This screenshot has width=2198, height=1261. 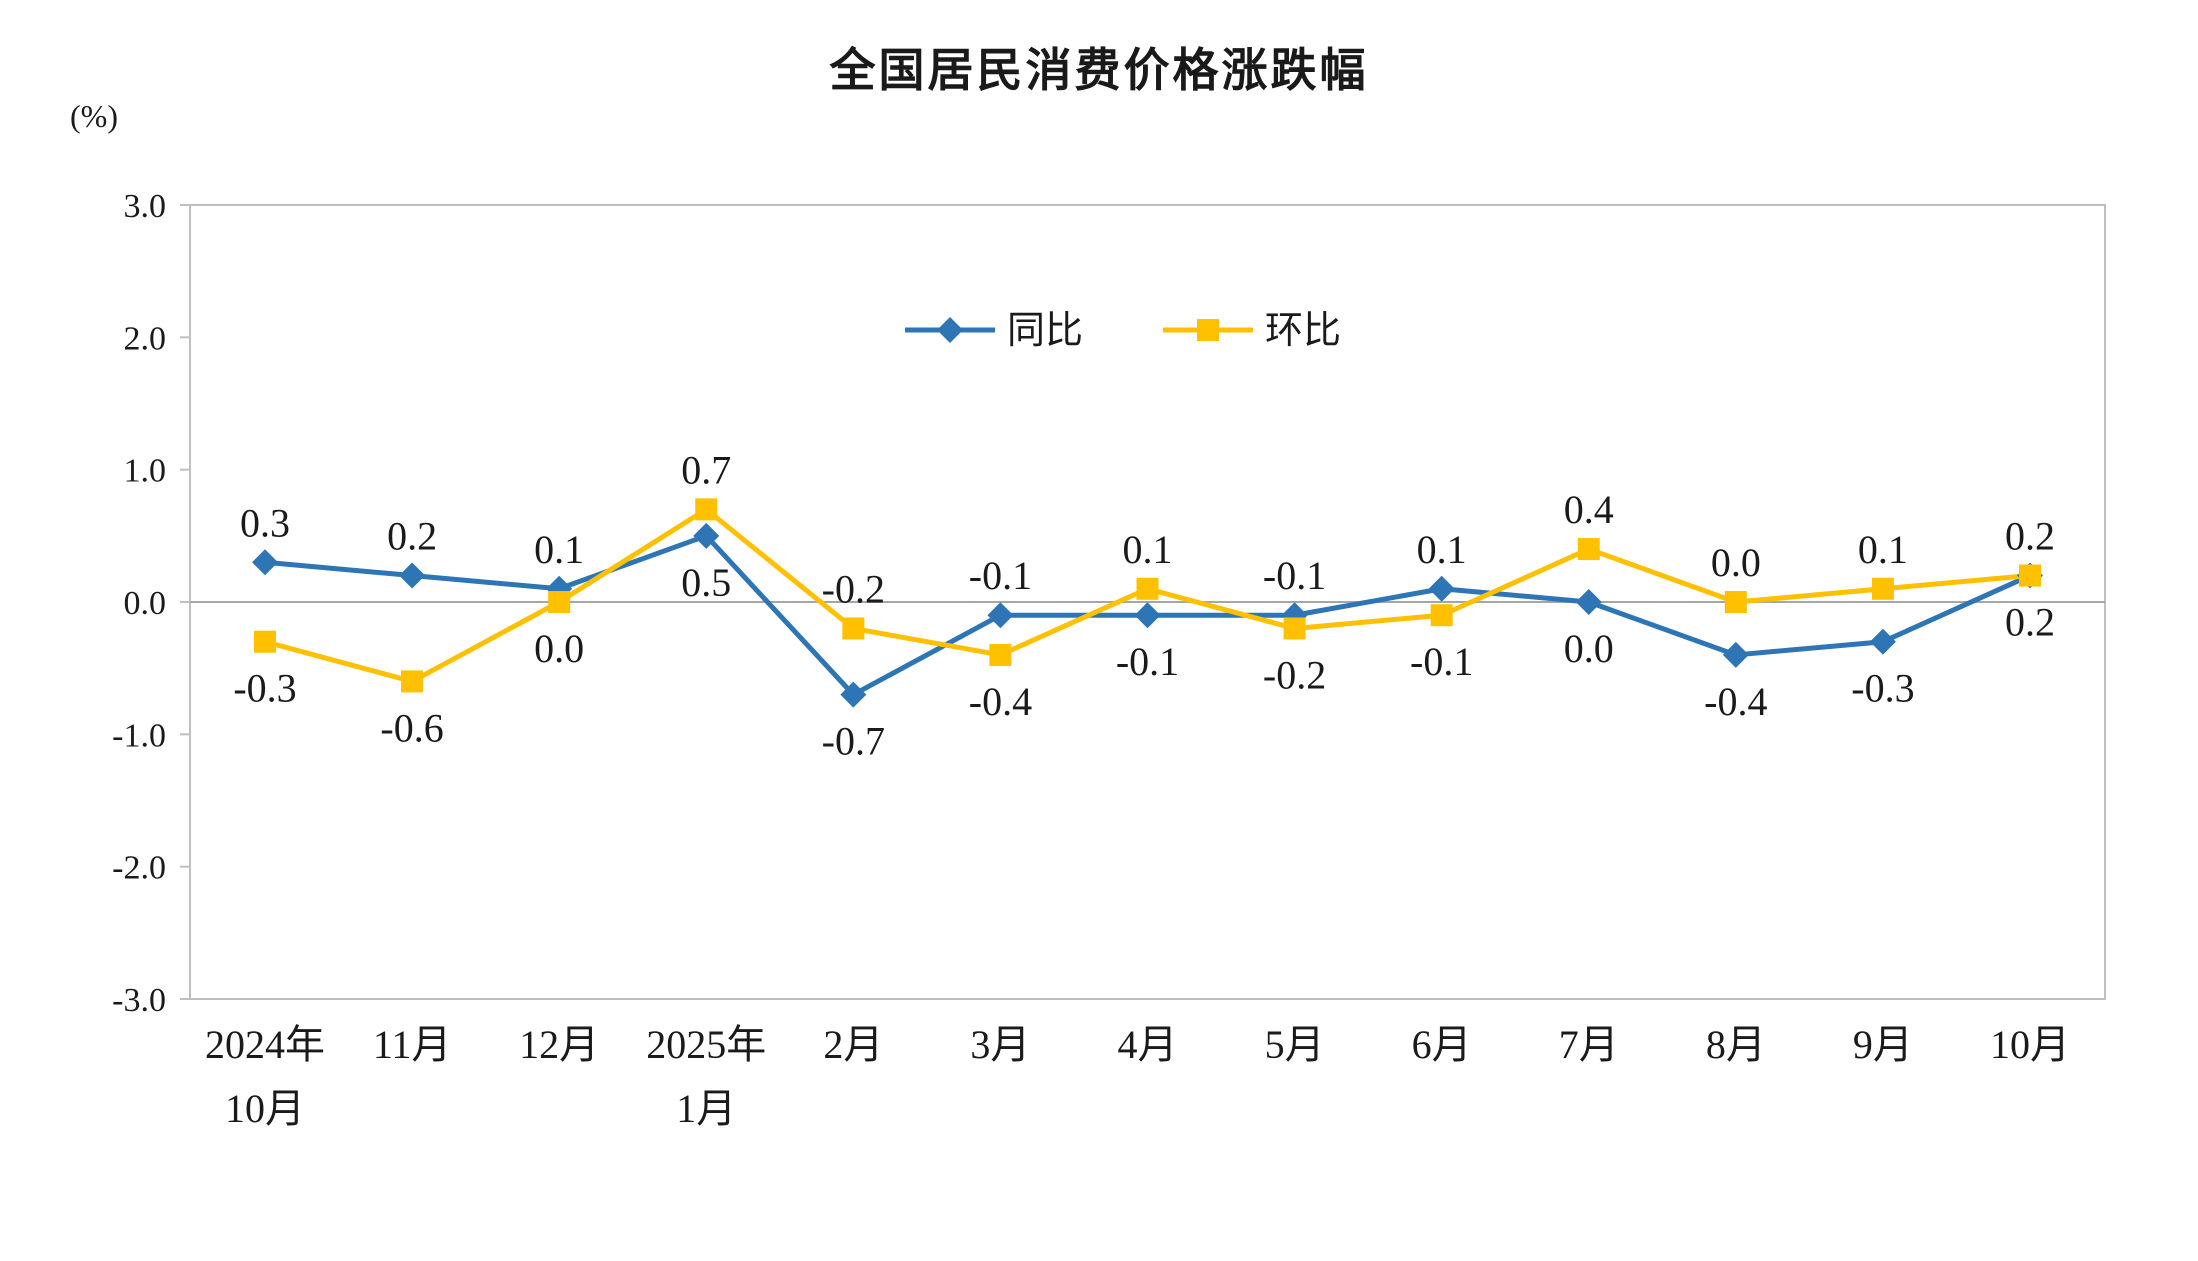 What do you see at coordinates (94, 116) in the screenshot?
I see `y-axis-unit-label: (%)` at bounding box center [94, 116].